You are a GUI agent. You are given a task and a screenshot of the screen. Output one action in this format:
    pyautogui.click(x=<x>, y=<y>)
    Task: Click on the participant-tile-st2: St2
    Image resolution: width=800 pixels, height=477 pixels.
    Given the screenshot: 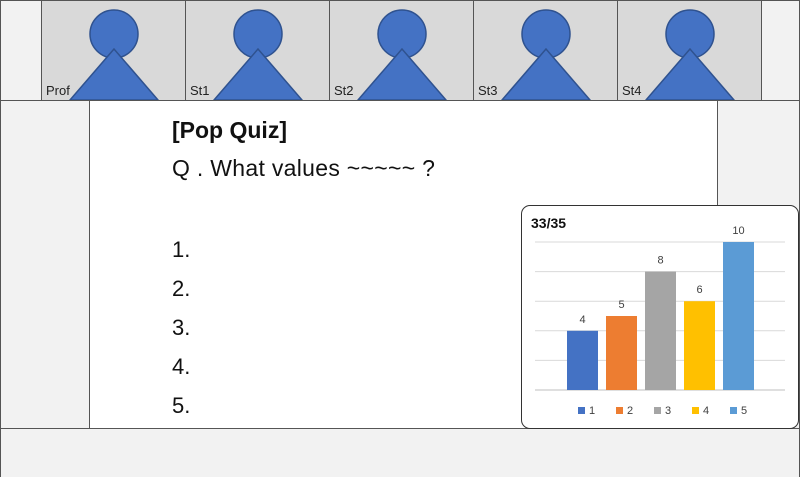 What is the action you would take?
    pyautogui.click(x=401, y=50)
    